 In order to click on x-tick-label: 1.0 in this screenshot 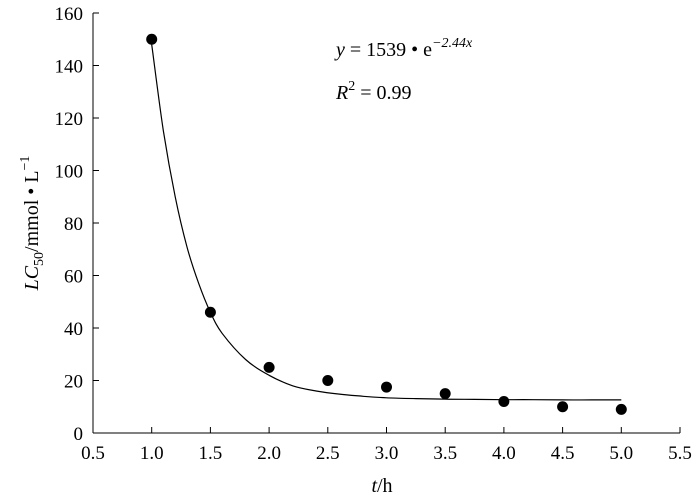, I will do `click(152, 453)`.